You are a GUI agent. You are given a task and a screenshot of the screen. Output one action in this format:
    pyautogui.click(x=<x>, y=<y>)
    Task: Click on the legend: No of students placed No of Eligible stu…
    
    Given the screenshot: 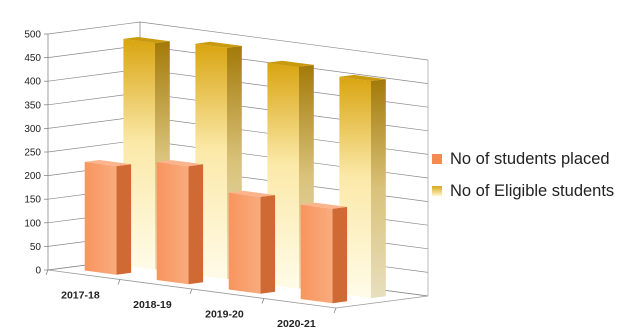 What is the action you would take?
    pyautogui.click(x=523, y=178)
    